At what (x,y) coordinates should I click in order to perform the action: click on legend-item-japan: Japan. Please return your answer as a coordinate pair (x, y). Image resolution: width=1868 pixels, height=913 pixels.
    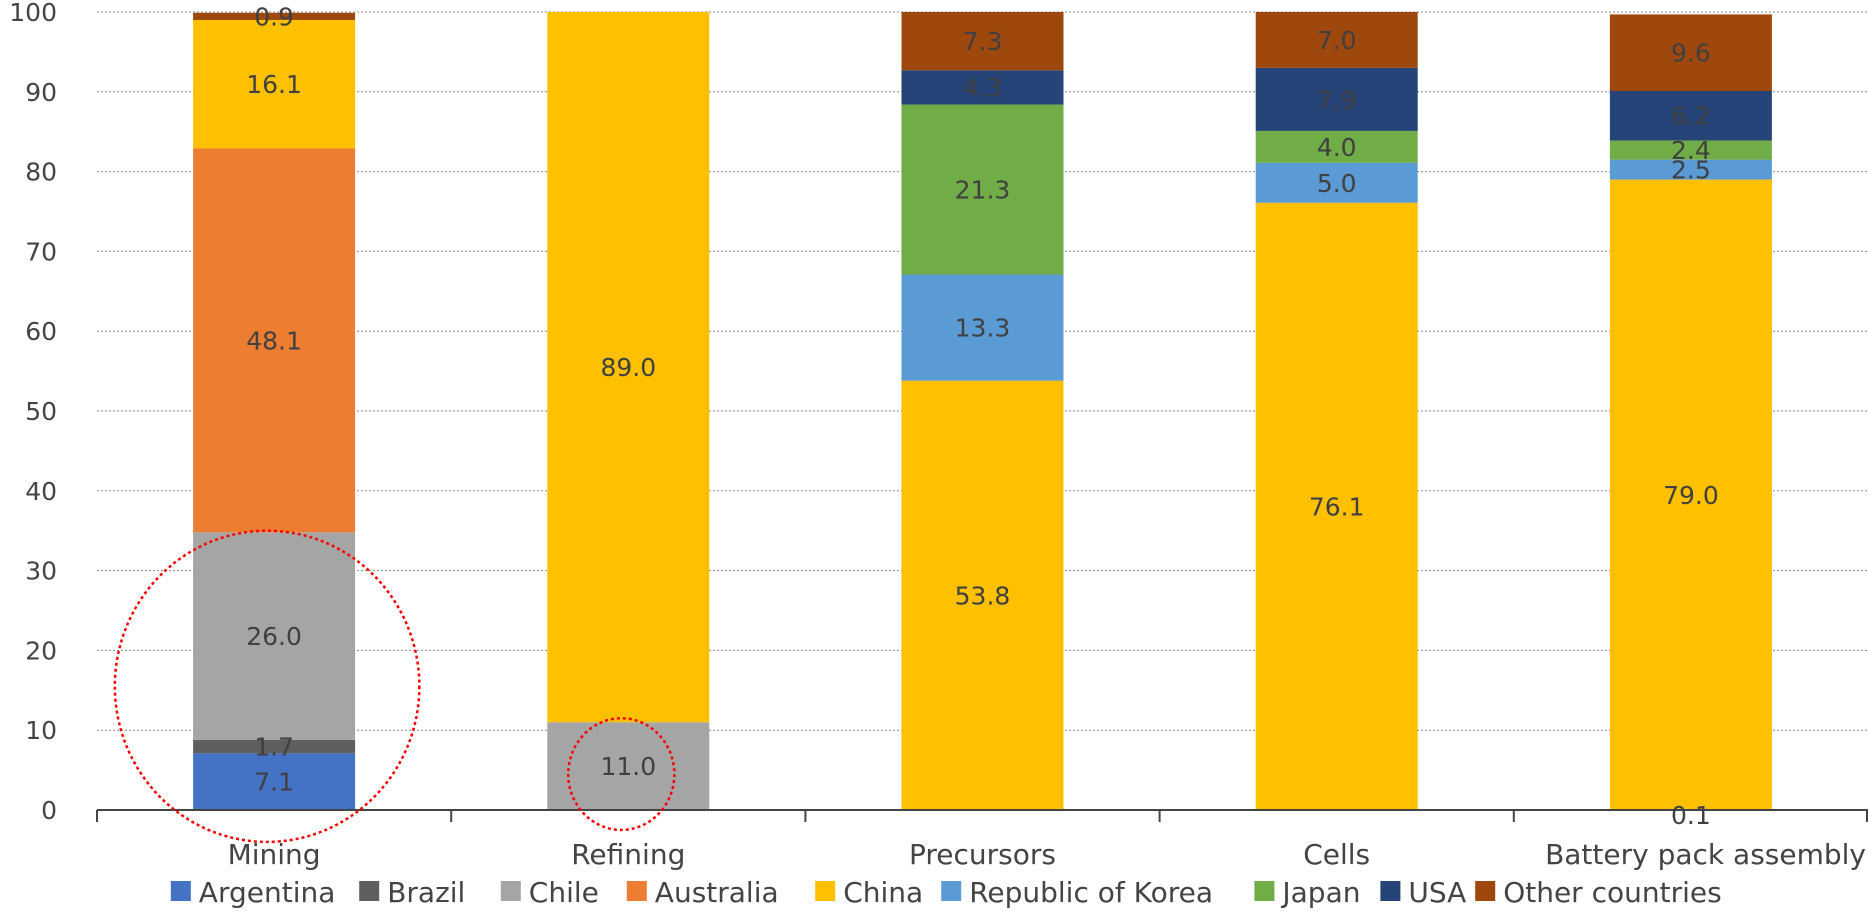
    Looking at the image, I should click on (1307, 892).